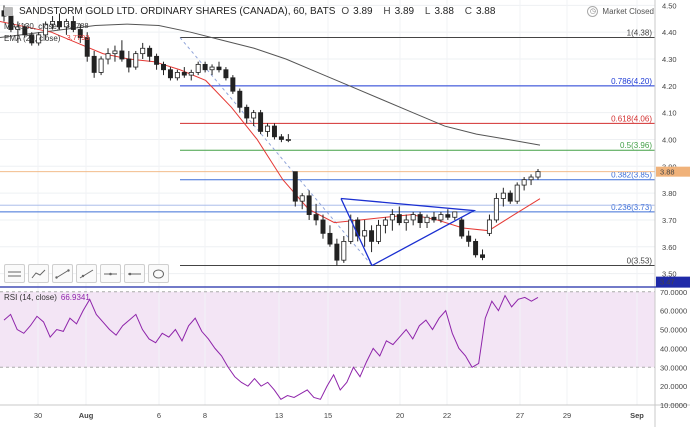 This screenshot has height=427, width=690. What do you see at coordinates (47, 38) in the screenshot?
I see `ema-indicator-label: EMA (20, close) 3.7793` at bounding box center [47, 38].